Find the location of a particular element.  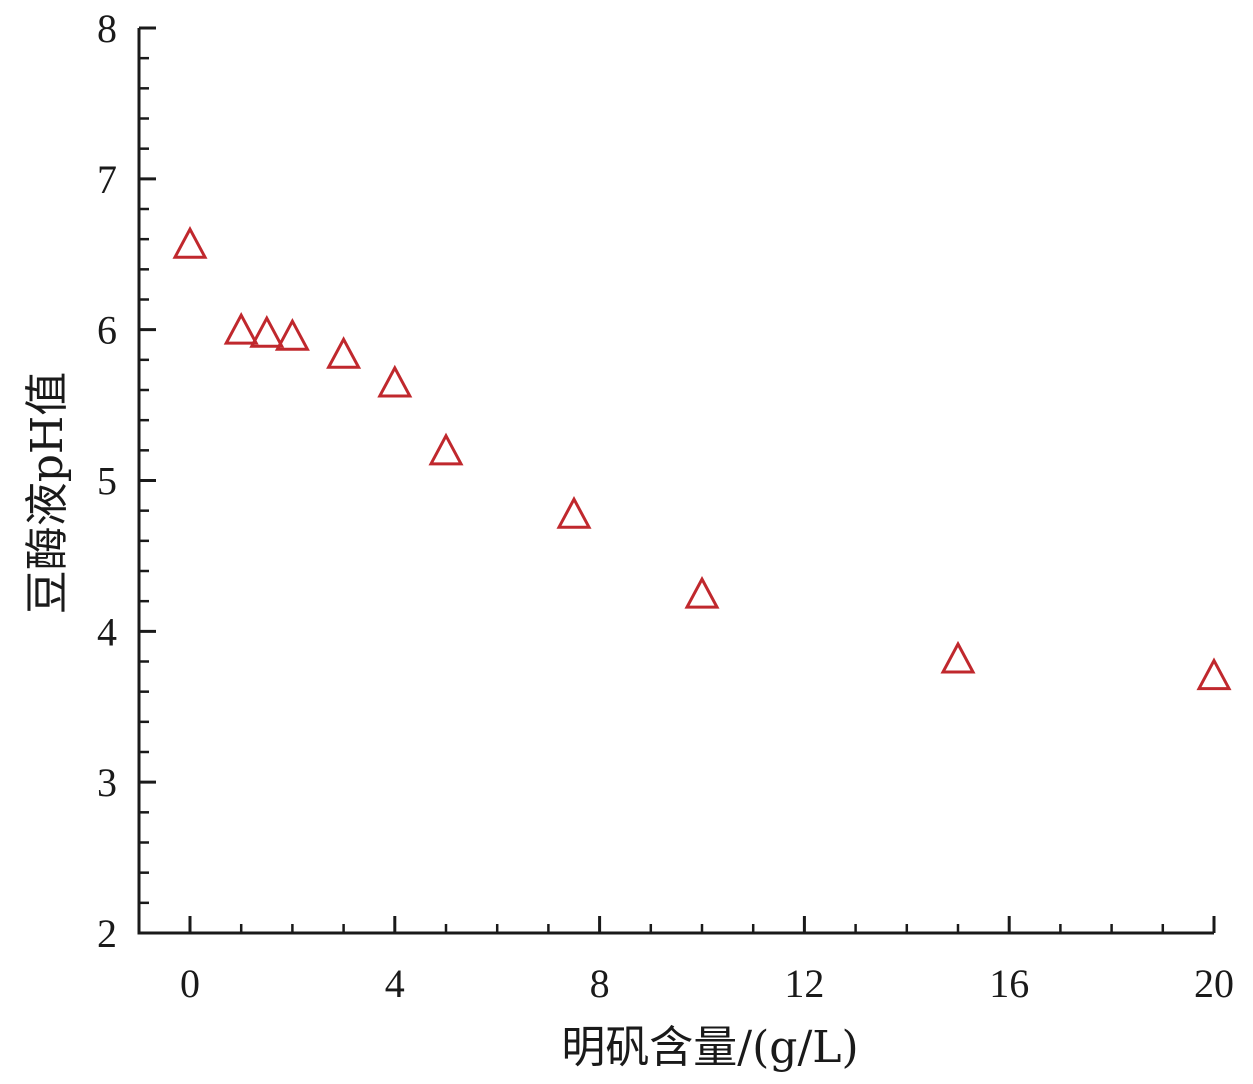

x-tick-label: 4 is located at coordinates (395, 983).